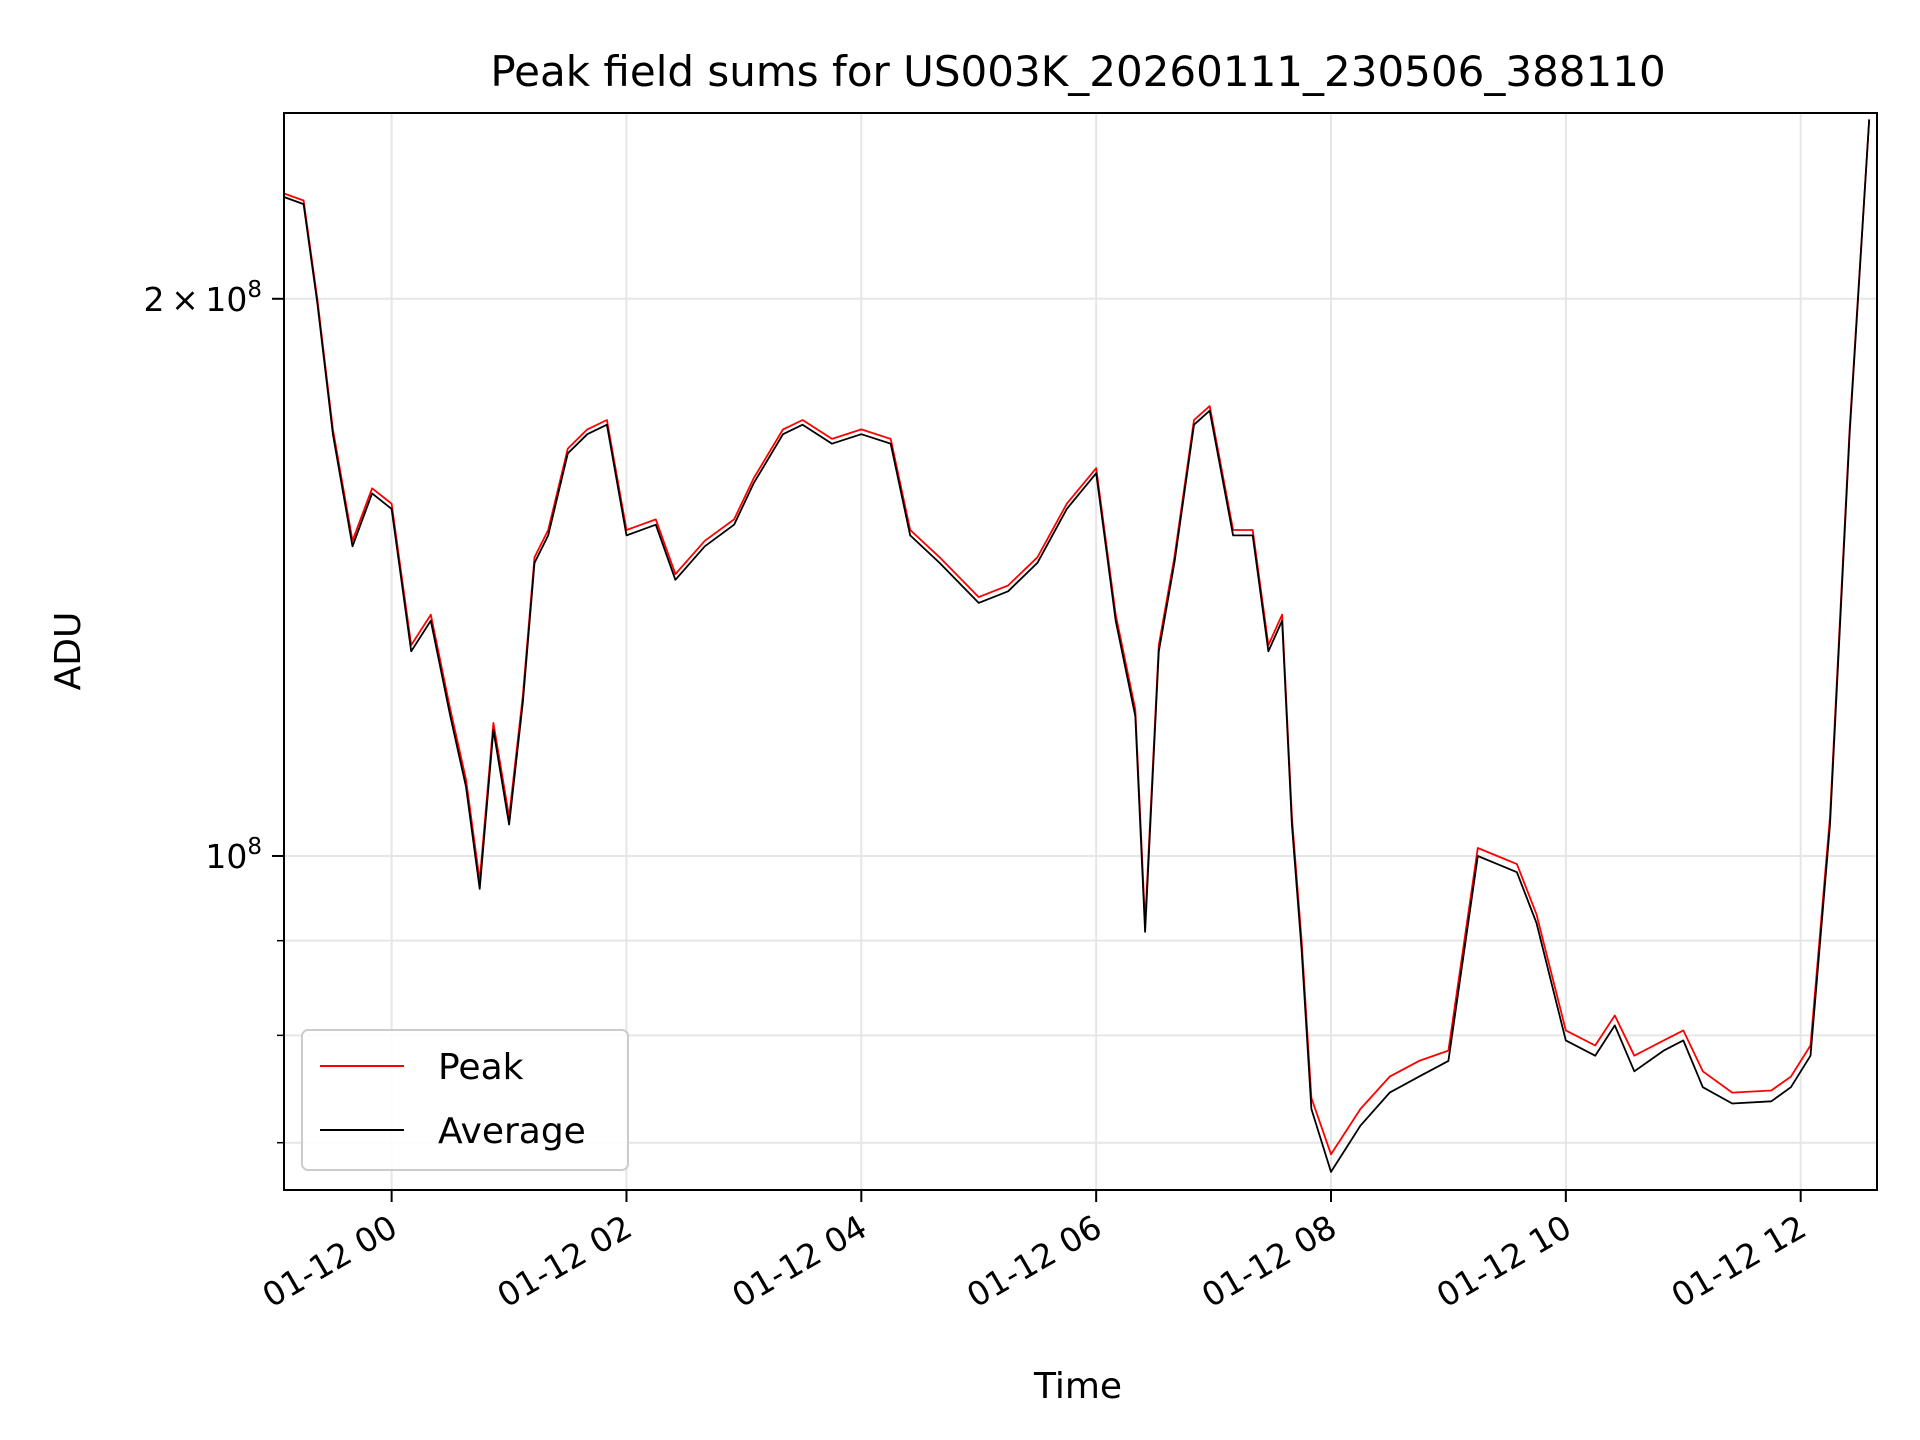 This screenshot has height=1440, width=1920. I want to click on y-tick-label: 108, so click(233, 855).